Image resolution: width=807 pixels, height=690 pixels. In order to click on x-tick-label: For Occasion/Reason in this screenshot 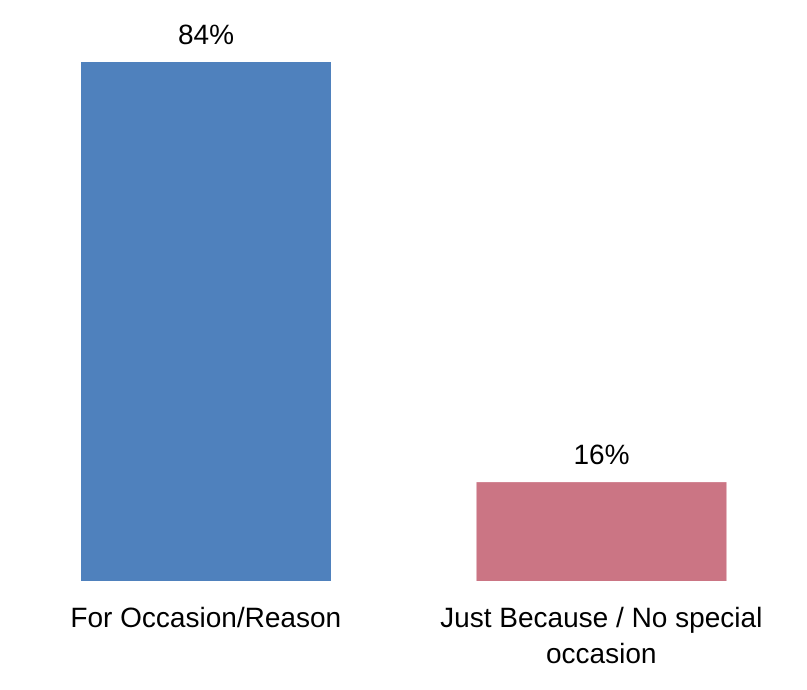, I will do `click(206, 617)`.